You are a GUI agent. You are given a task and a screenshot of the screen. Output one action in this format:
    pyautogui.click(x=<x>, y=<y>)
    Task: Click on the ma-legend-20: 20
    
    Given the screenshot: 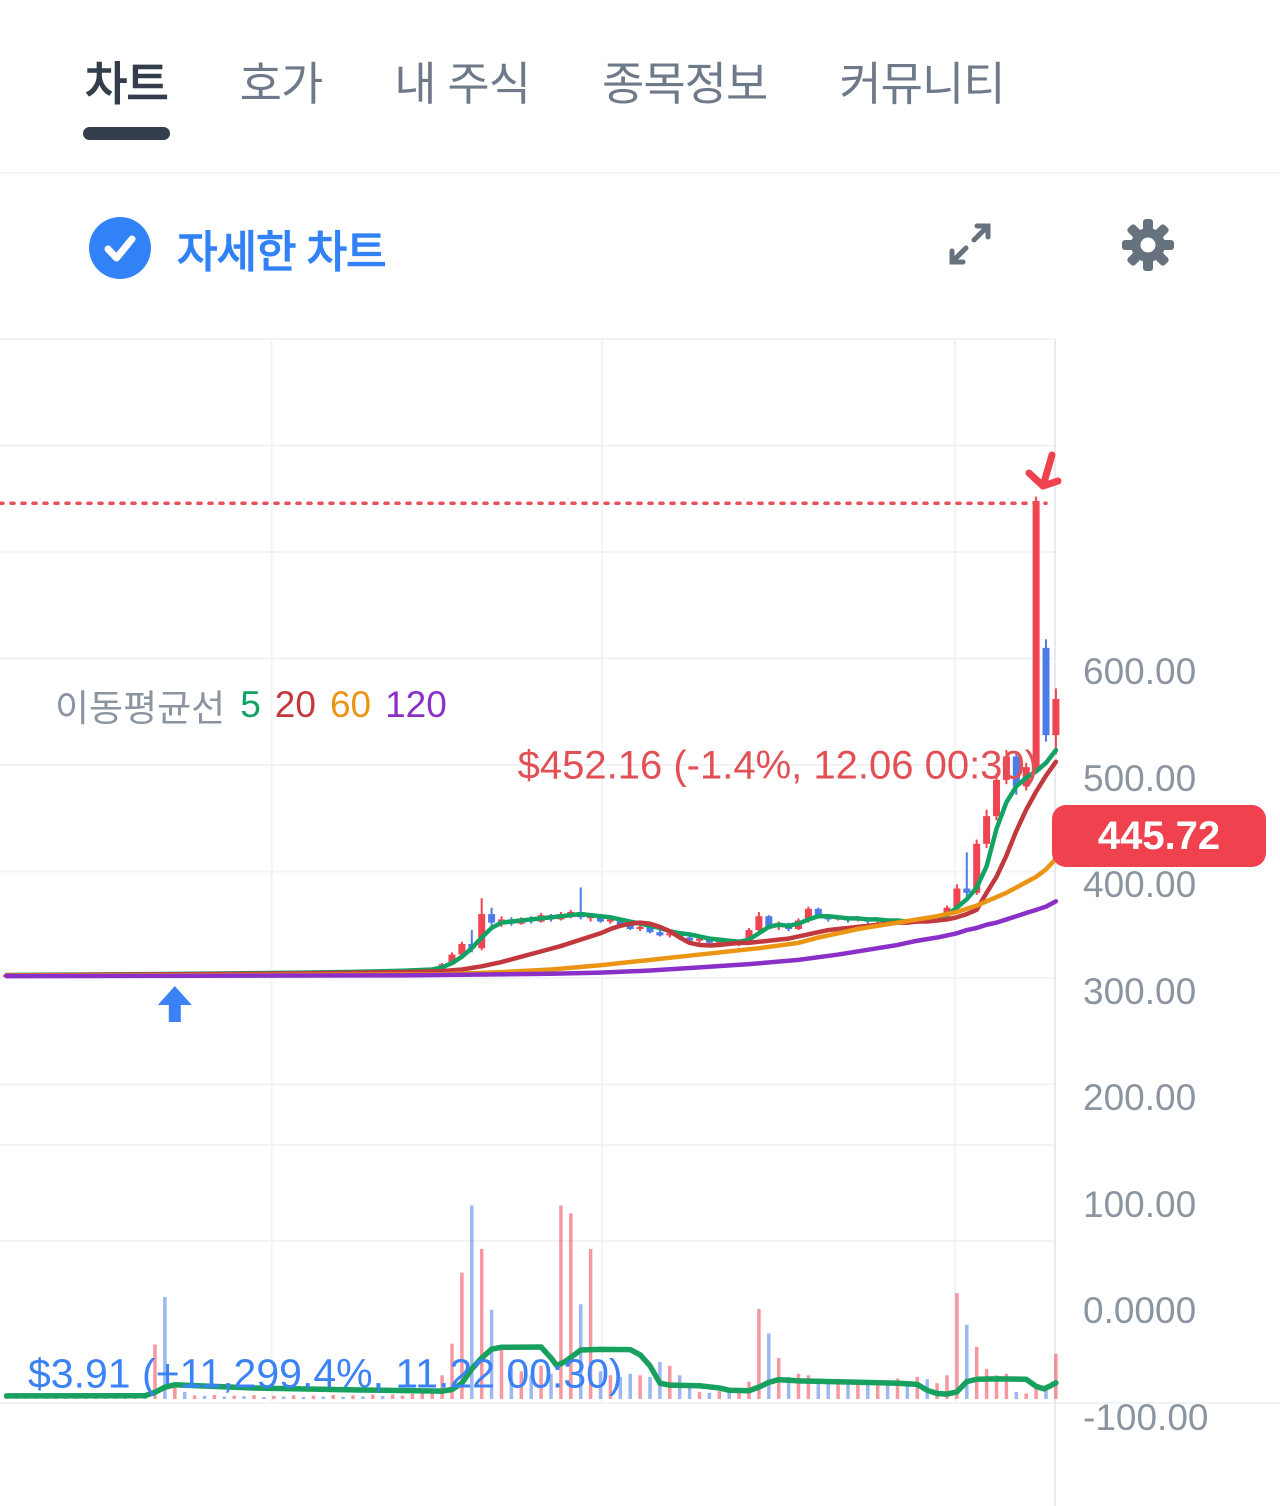 What is the action you would take?
    pyautogui.click(x=295, y=704)
    